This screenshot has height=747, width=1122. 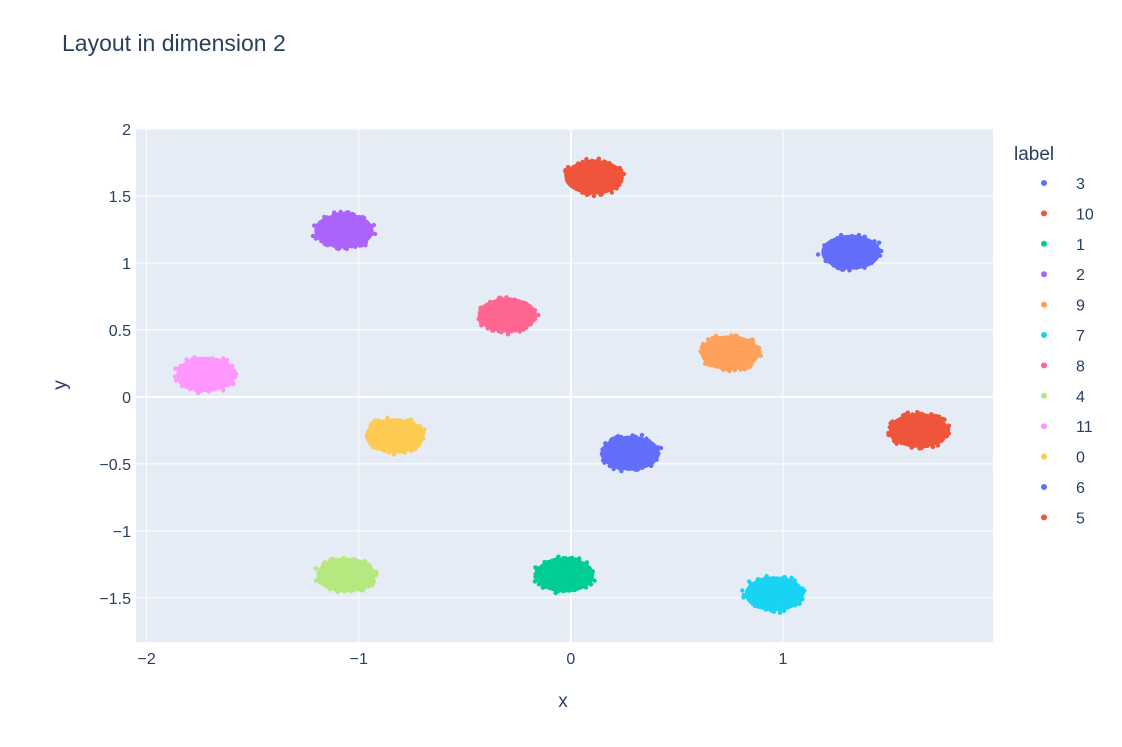 I want to click on legend-label: 7, so click(x=1080, y=336).